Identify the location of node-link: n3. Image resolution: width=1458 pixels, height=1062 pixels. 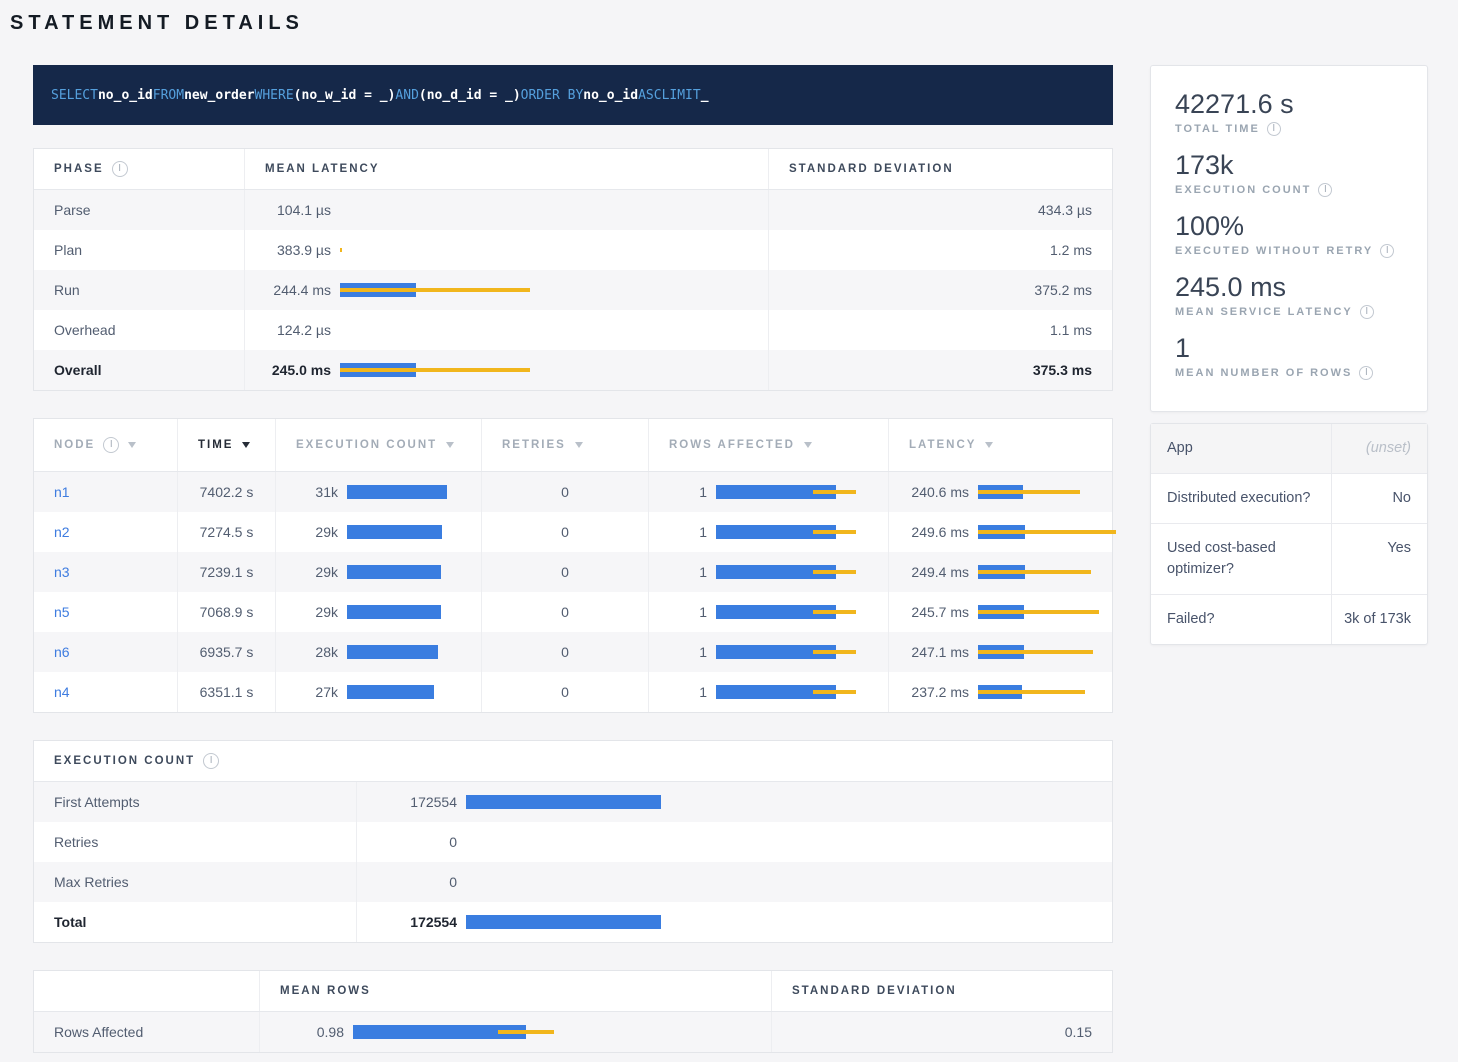
(62, 572).